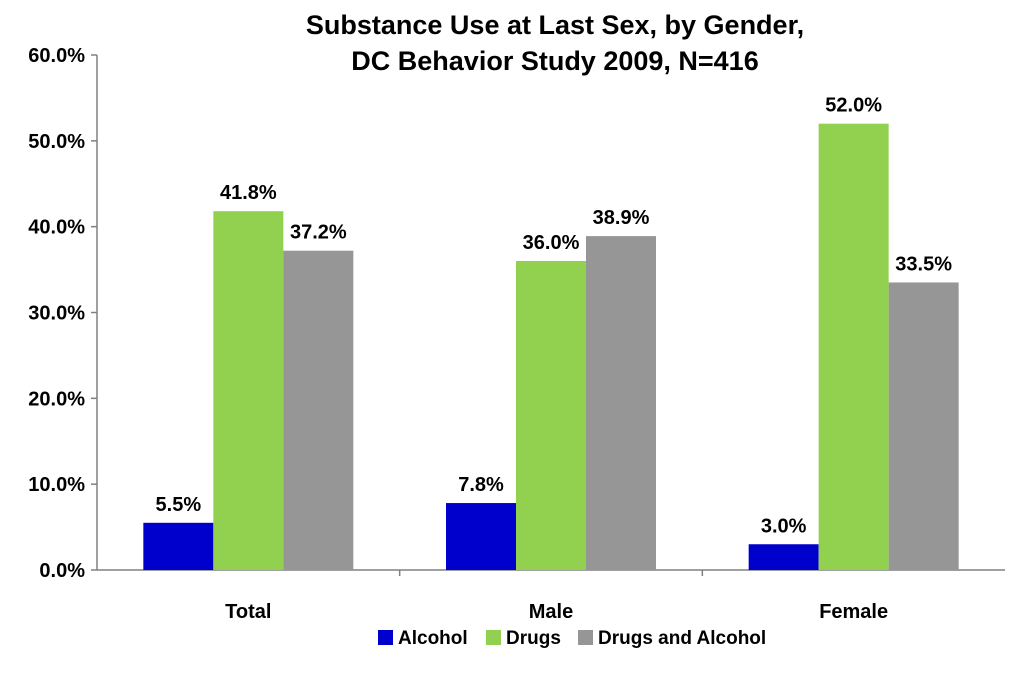  I want to click on y-tick-label: 0.0%, so click(62, 571).